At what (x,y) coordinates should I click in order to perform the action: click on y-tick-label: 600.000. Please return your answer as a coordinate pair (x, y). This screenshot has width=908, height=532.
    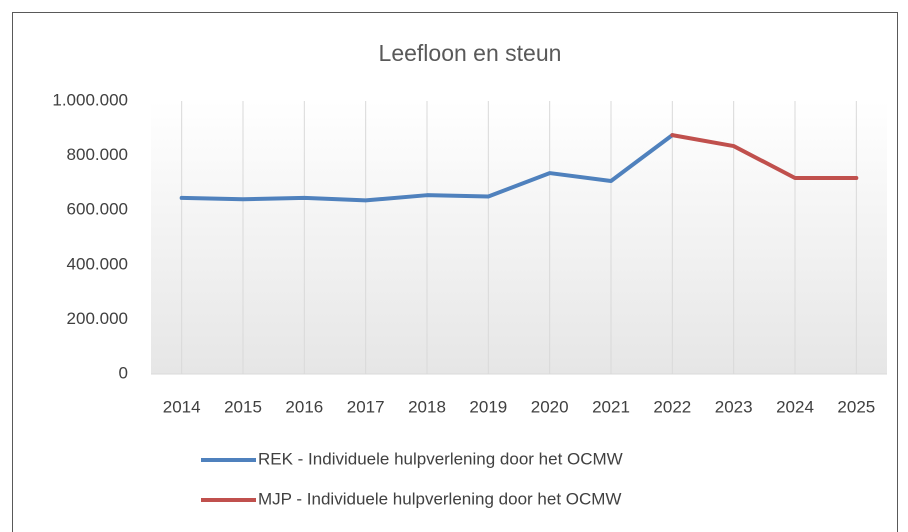
    Looking at the image, I should click on (97, 209).